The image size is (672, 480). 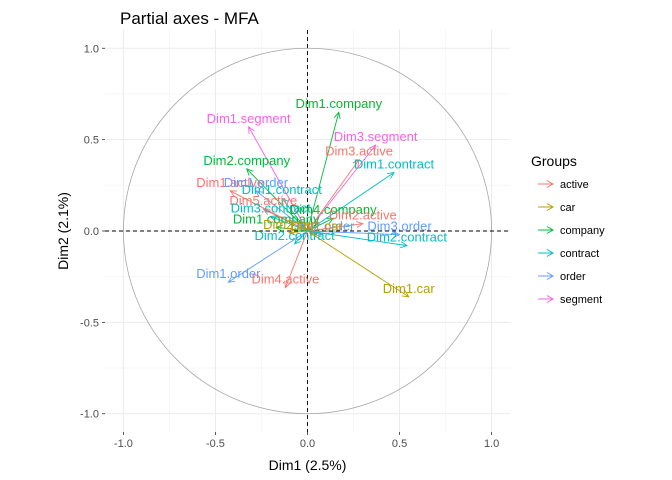 I want to click on legend-items: active car company contract order segment, so click(x=571, y=242).